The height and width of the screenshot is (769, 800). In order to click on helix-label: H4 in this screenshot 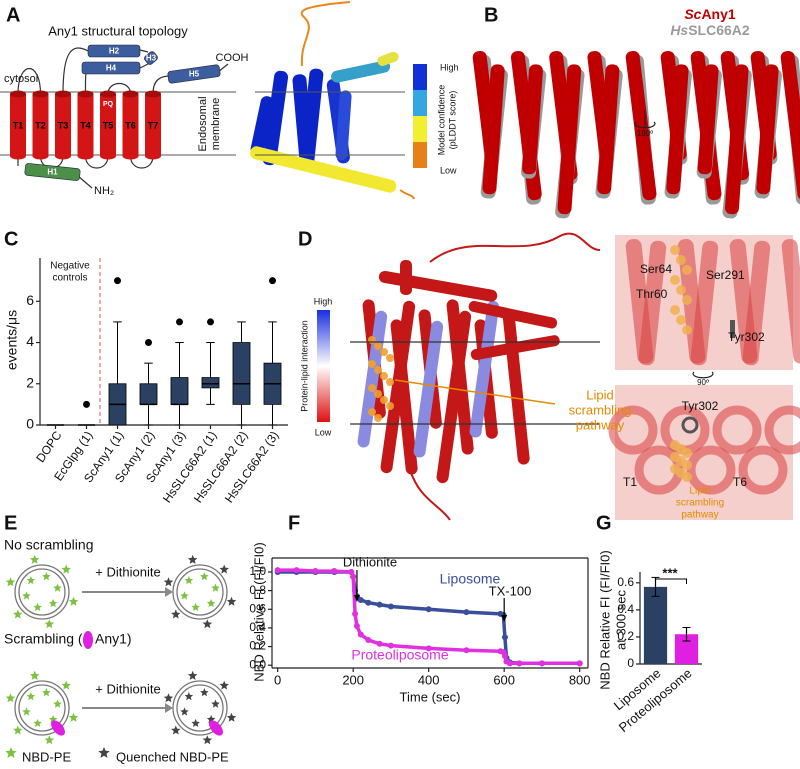, I will do `click(111, 68)`.